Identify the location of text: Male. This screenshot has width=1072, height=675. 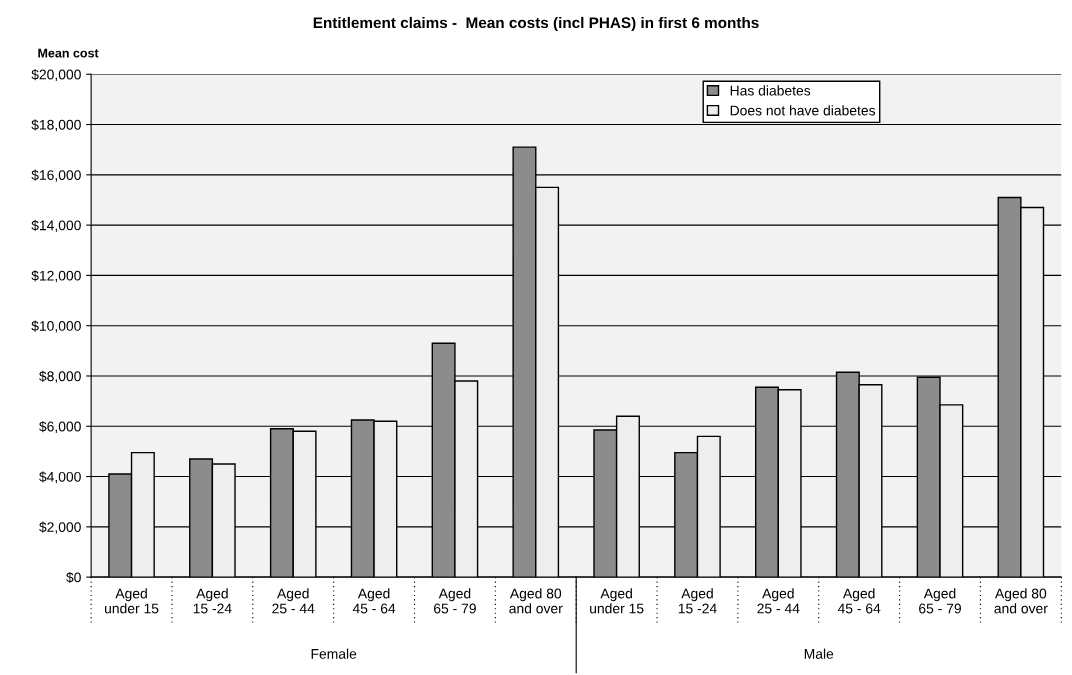
(819, 653).